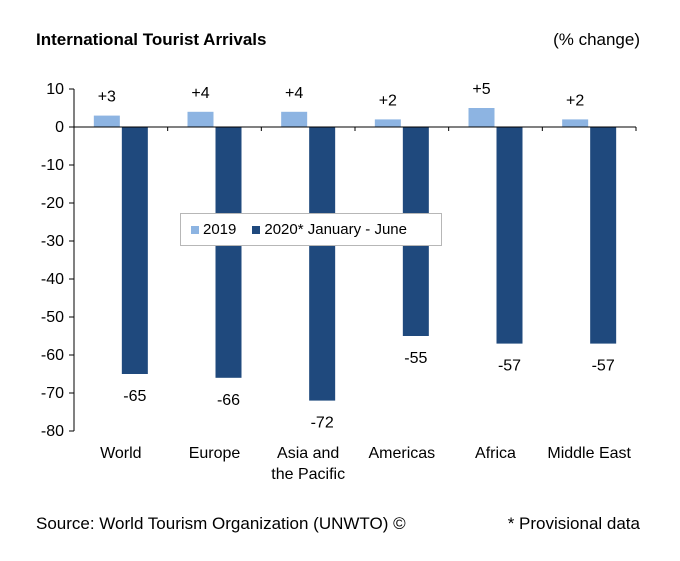 This screenshot has height=561, width=680. I want to click on y-tick-label: -30, so click(52, 241).